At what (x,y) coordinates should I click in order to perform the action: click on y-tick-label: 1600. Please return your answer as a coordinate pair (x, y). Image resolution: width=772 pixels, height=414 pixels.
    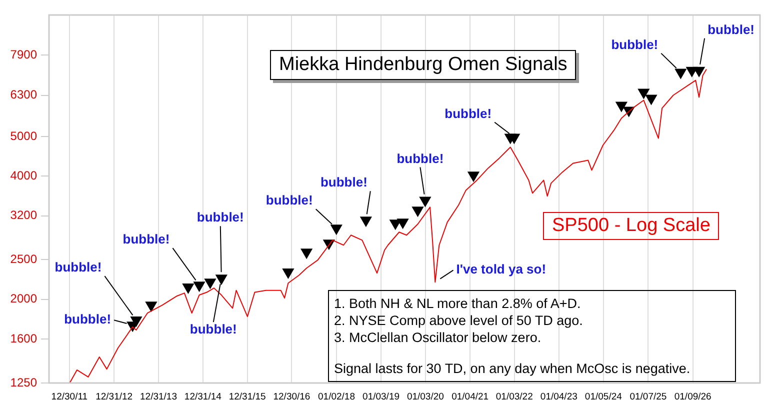
    Looking at the image, I should click on (24, 338).